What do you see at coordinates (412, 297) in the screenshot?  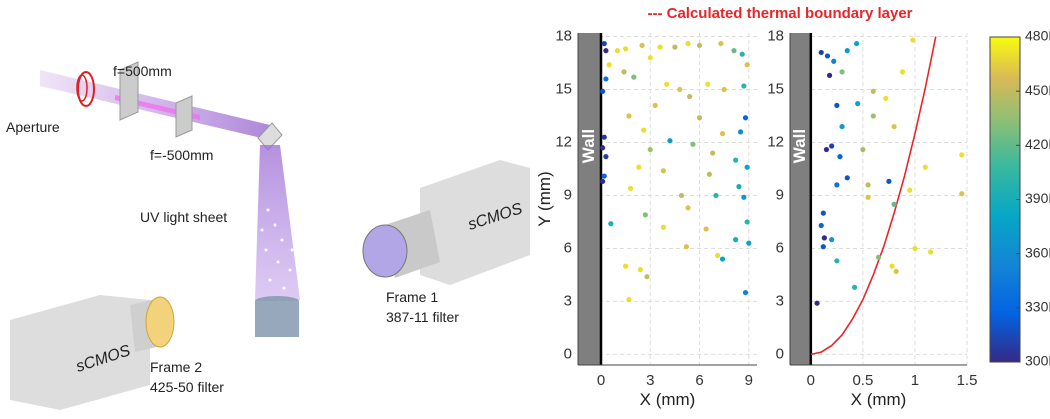 I see `label: Frame 1` at bounding box center [412, 297].